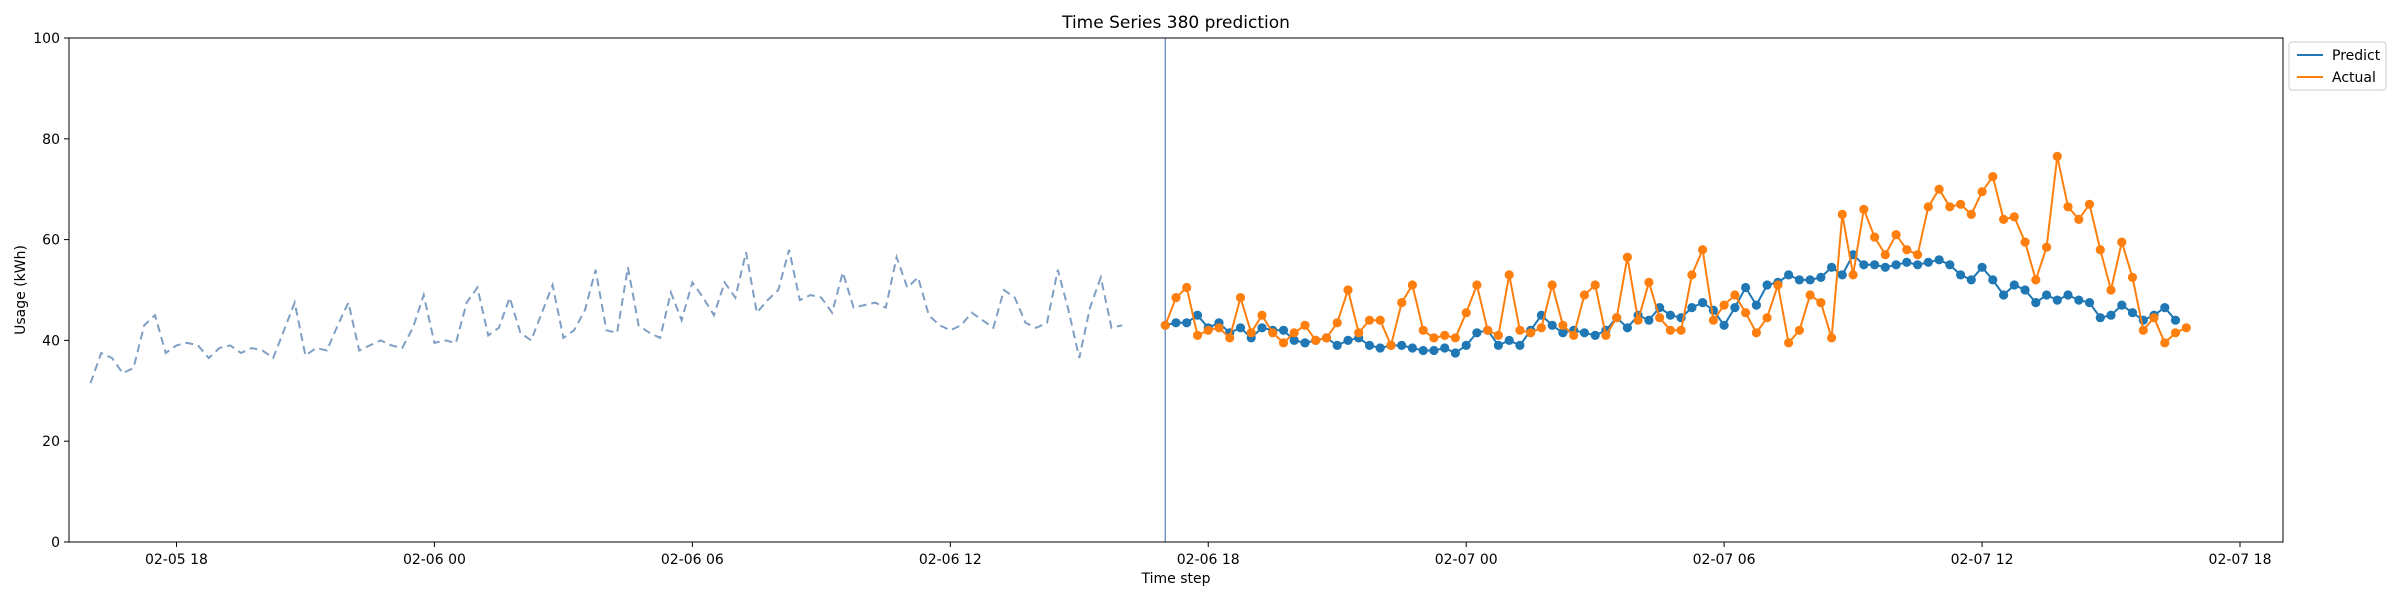  Describe the element at coordinates (51, 291) in the screenshot. I see `y-axis: 0 20 40 60 80 100` at that location.